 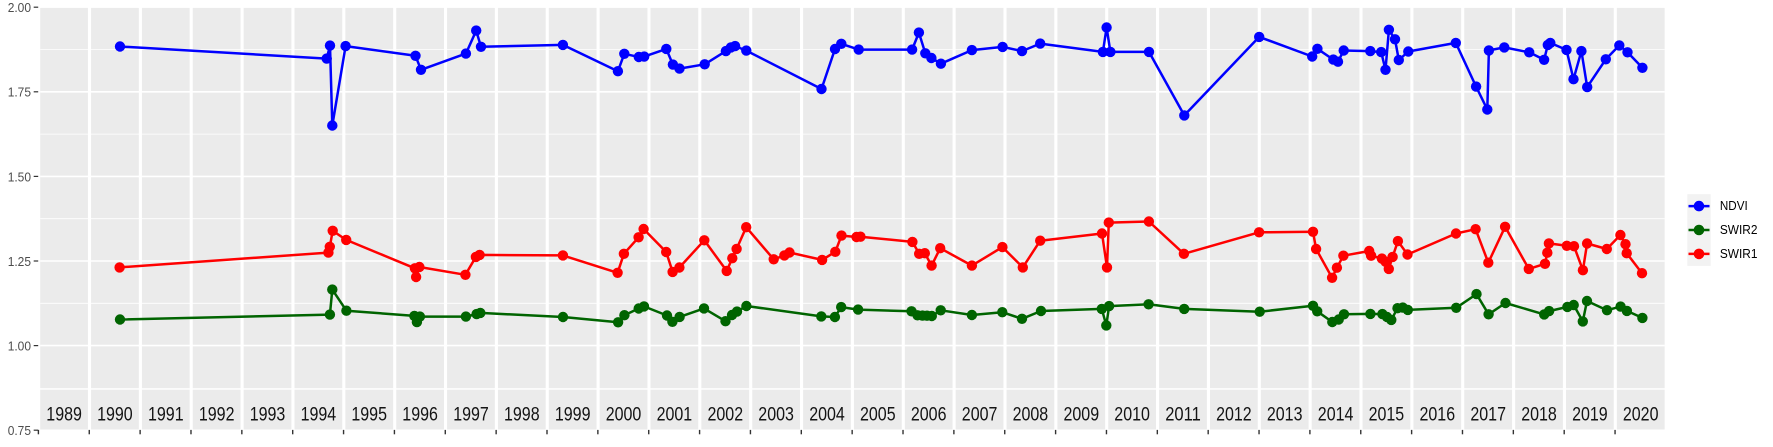 I want to click on svg-text: 2007, so click(x=980, y=415).